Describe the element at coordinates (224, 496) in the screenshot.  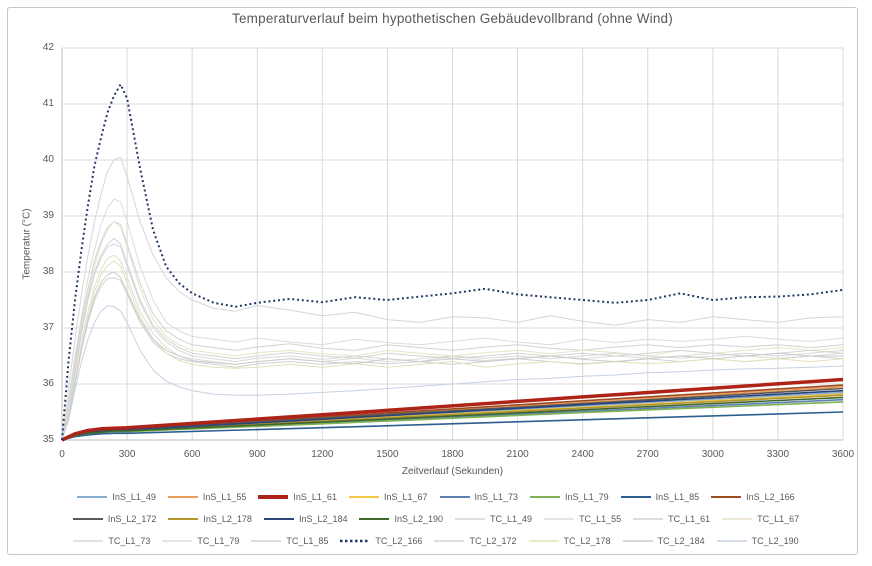
I see `legend-label: InS_L1_55` at that location.